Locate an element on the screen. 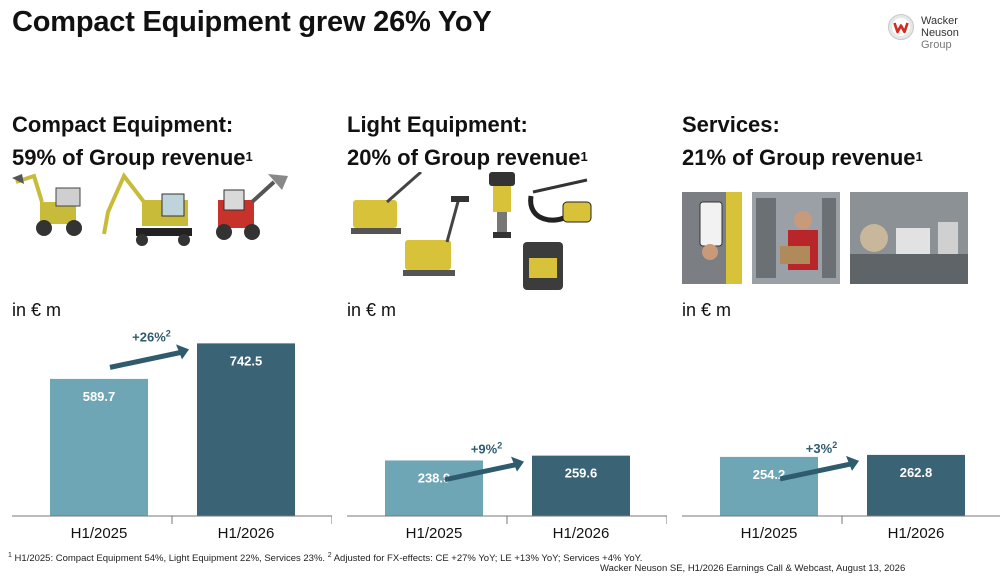 The width and height of the screenshot is (1000, 576). concrete-vibrator-image is located at coordinates (560, 200).